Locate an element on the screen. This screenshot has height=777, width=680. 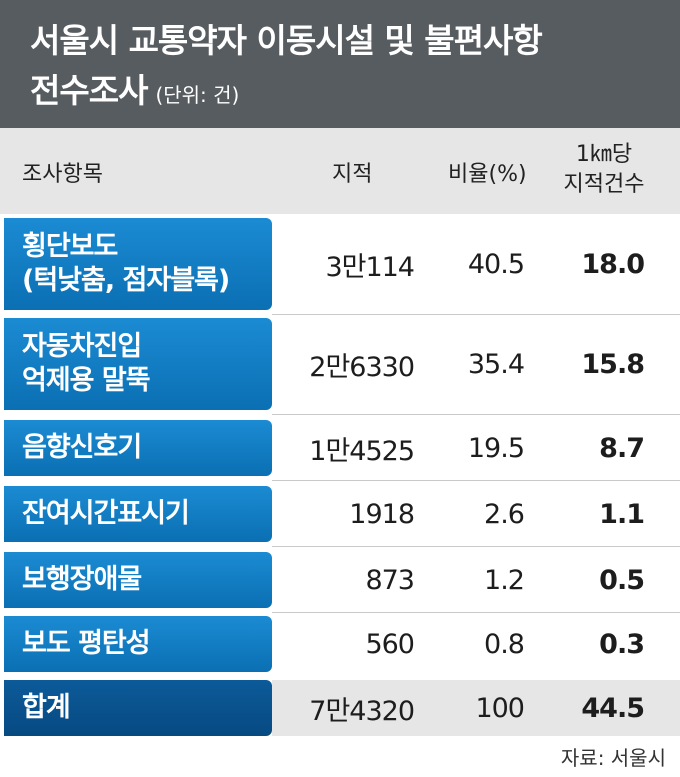
title-line2: 전수조사 (단위: 건) is located at coordinates (134, 88).